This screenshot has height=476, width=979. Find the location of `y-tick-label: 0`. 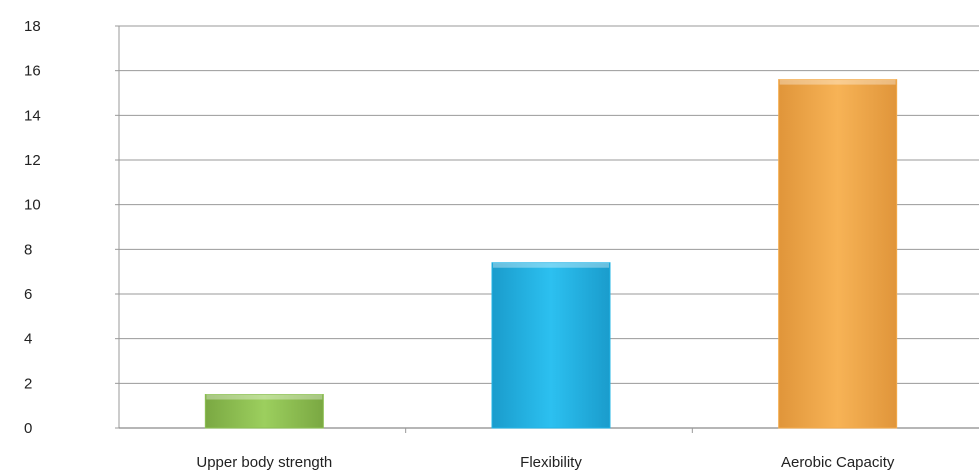

y-tick-label: 0 is located at coordinates (28, 428).